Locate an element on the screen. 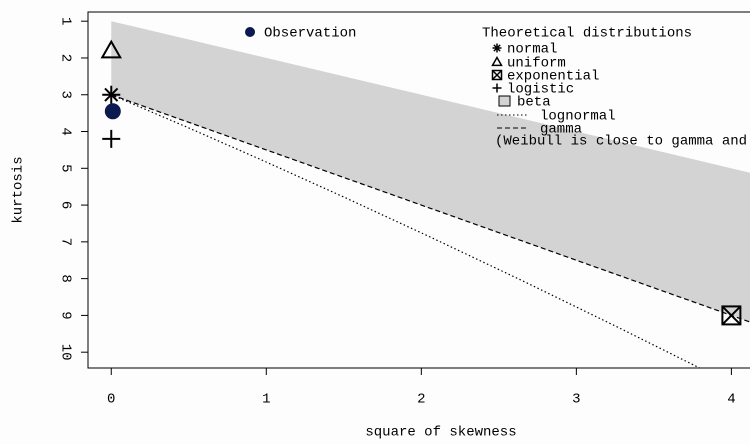 The height and width of the screenshot is (444, 750). x-tick-label: 2 is located at coordinates (421, 400).